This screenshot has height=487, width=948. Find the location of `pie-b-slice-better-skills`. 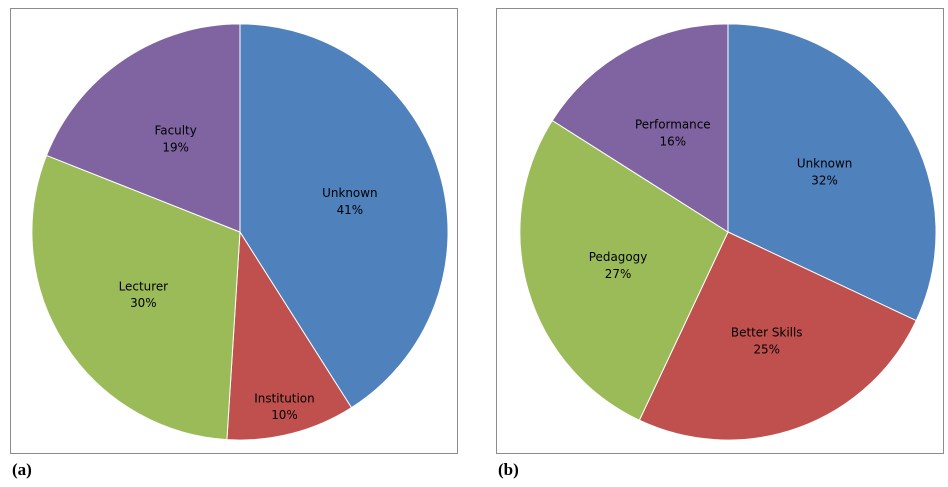

pie-b-slice-better-skills is located at coordinates (777, 336).